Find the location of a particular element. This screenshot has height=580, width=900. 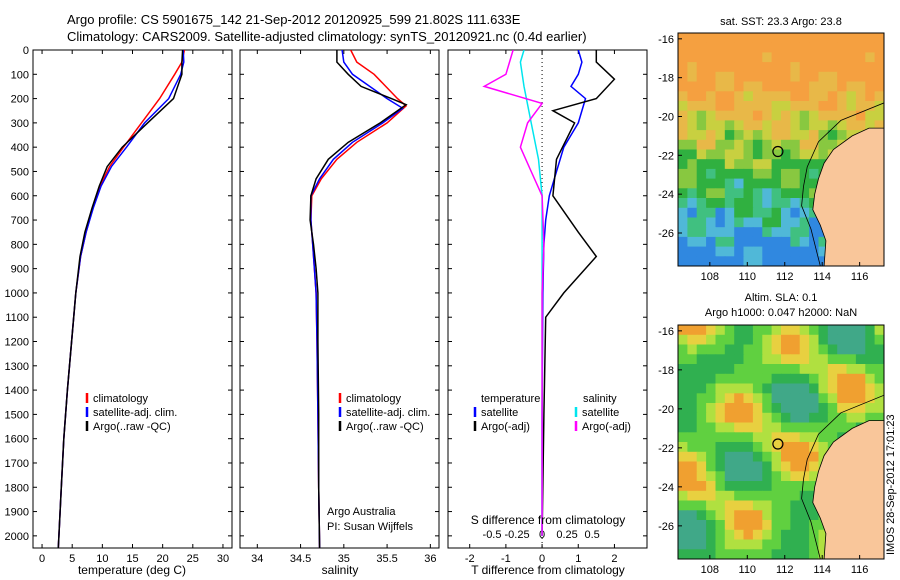

map-y-tick-label: -22 is located at coordinates (666, 449).